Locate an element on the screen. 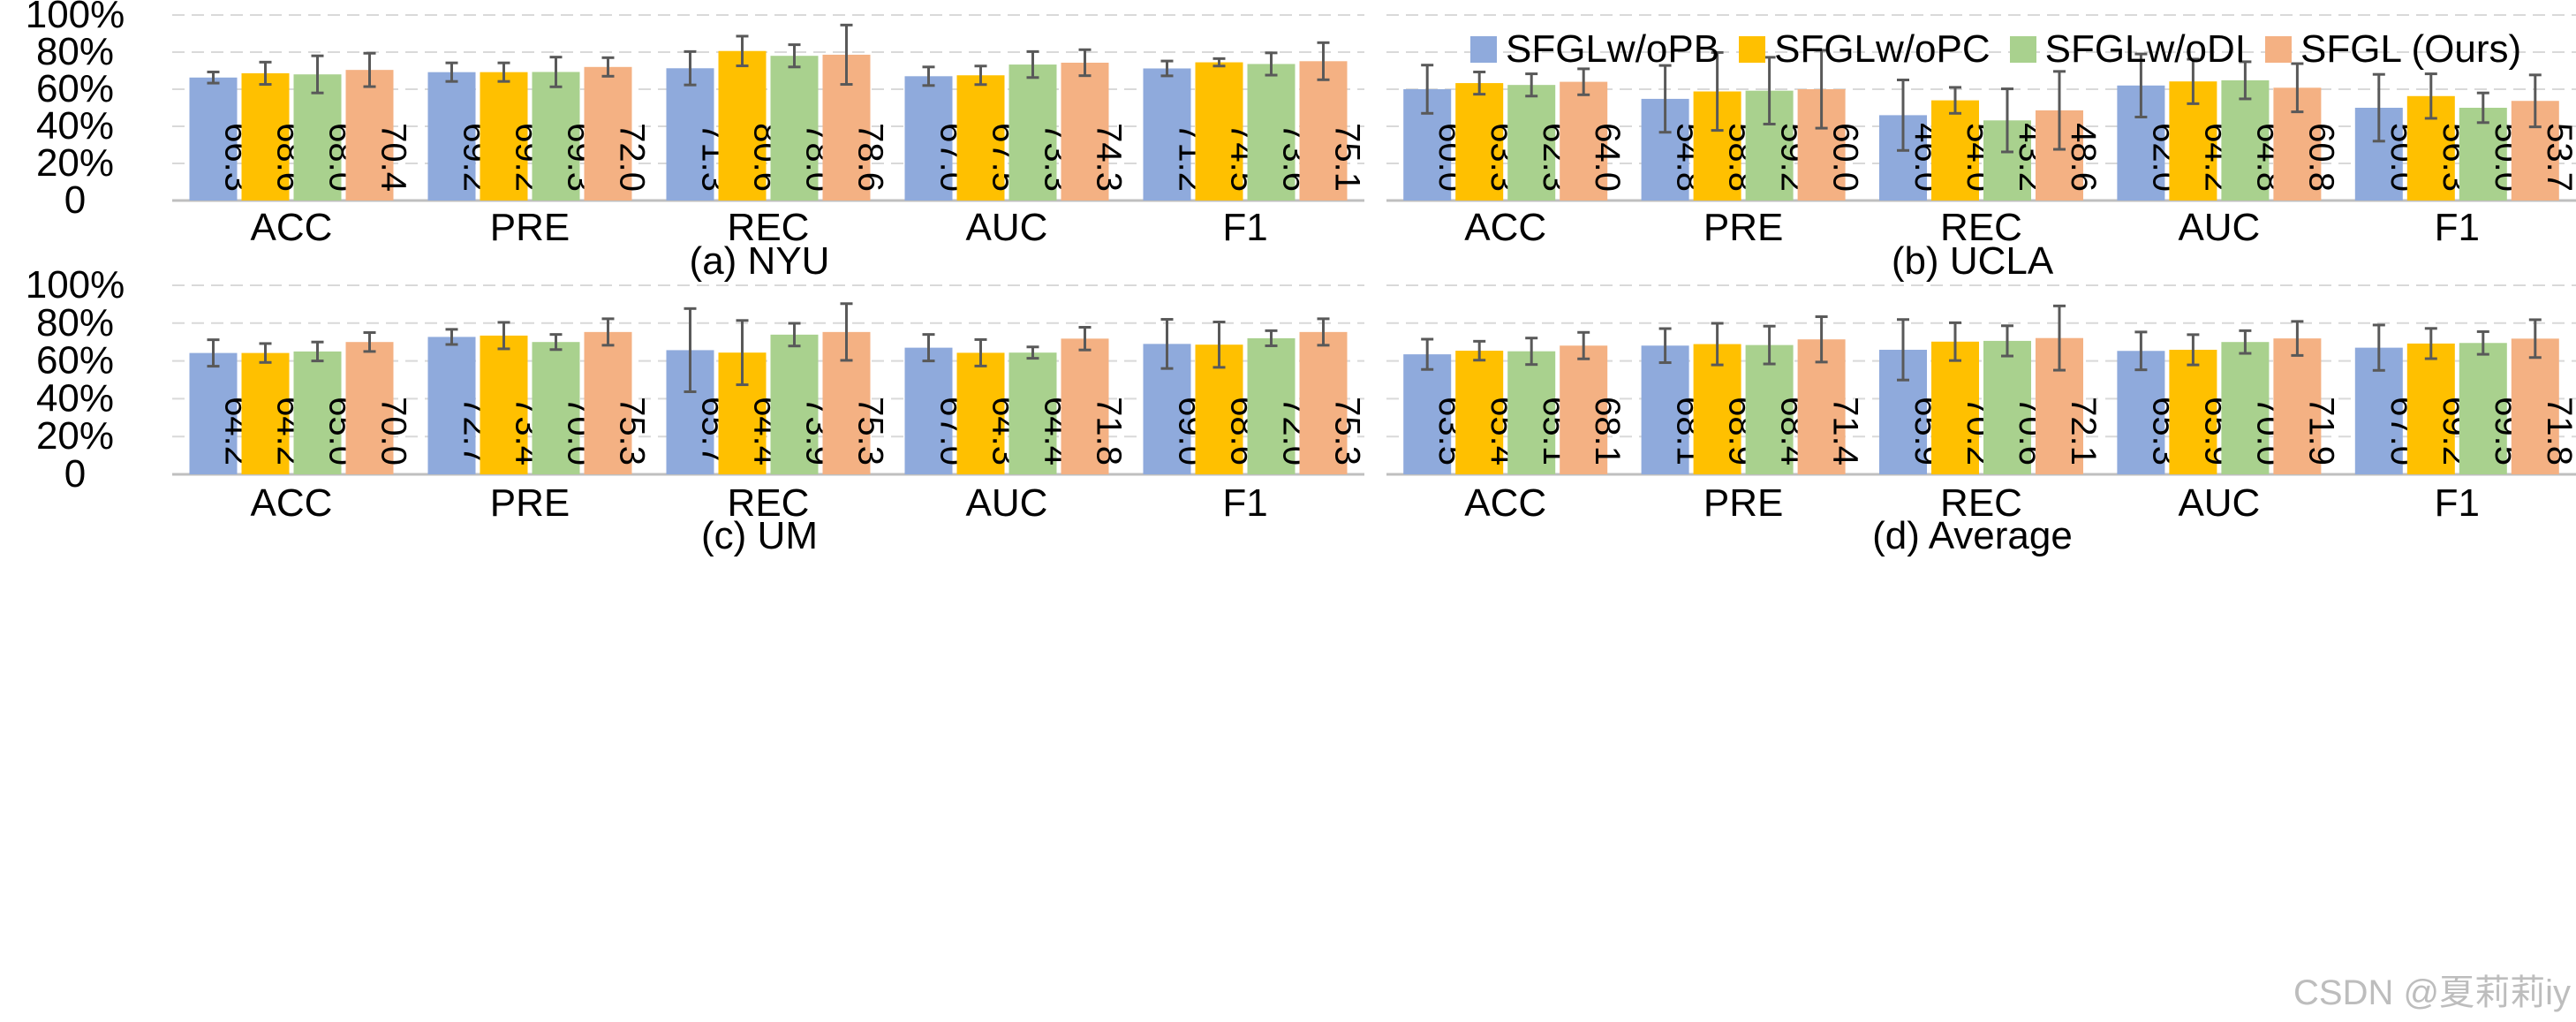 Image resolution: width=2576 pixels, height=1022 pixels. data-label: 74.3 is located at coordinates (1109, 157).